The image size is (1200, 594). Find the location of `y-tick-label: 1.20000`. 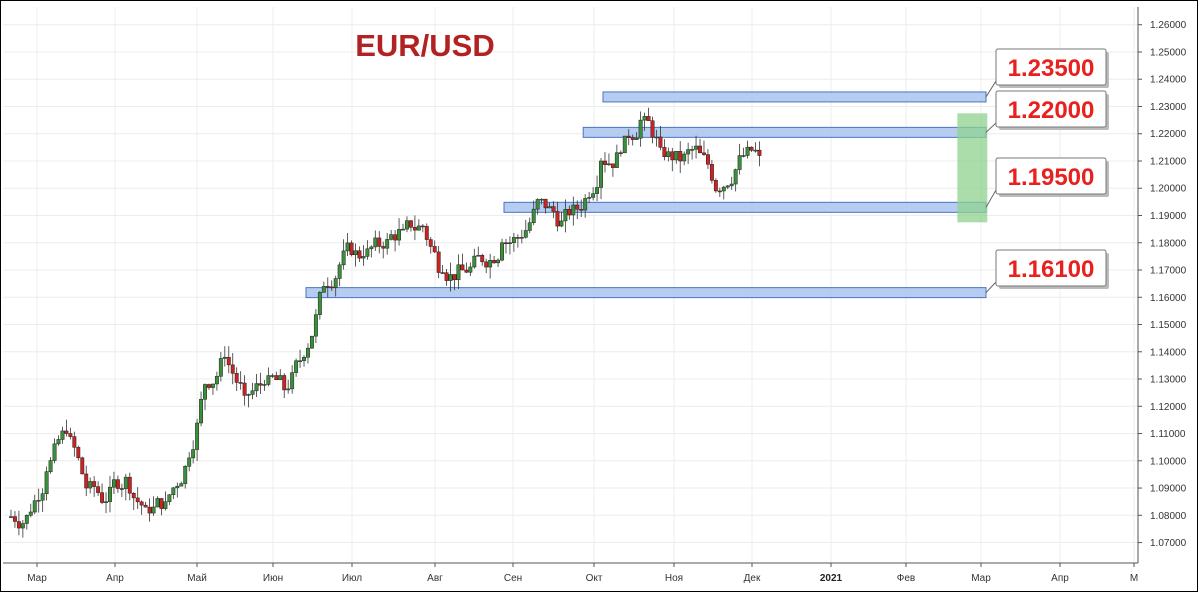

y-tick-label: 1.20000 is located at coordinates (1168, 189).